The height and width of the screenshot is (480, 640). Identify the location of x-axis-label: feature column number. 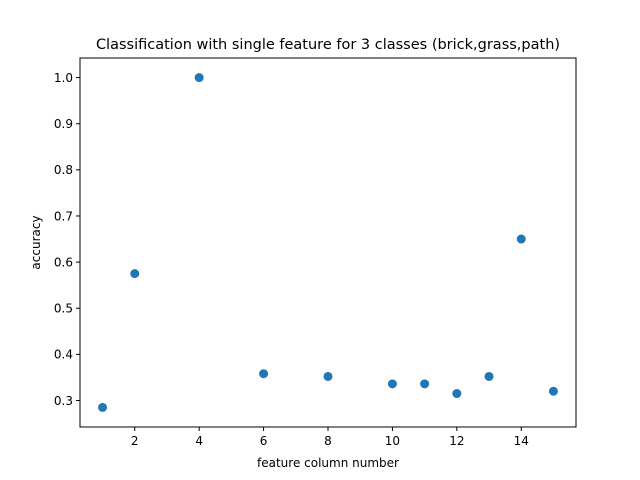
(328, 463).